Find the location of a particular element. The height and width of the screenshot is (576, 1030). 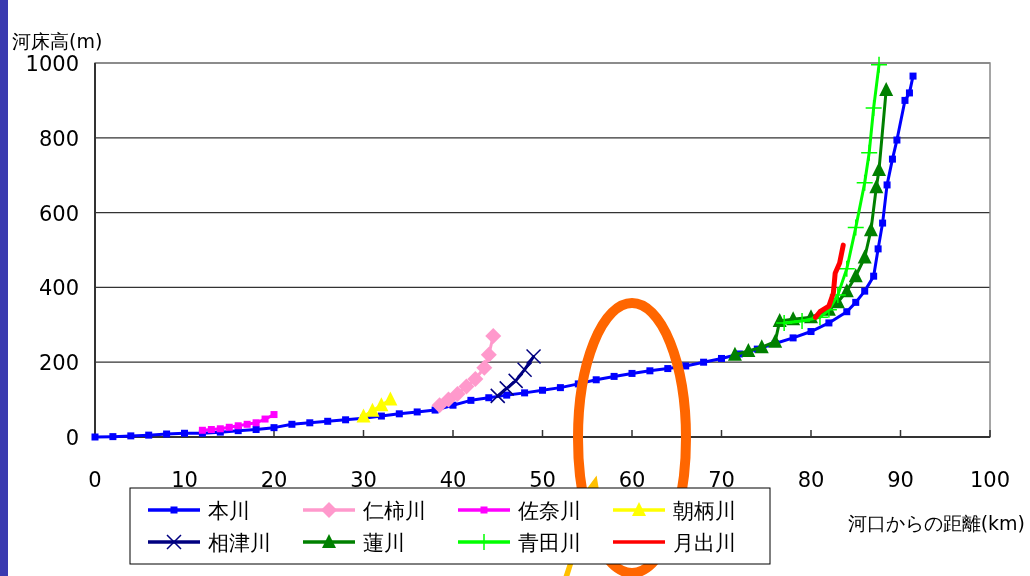

x-tick-label: 10 is located at coordinates (184, 480).